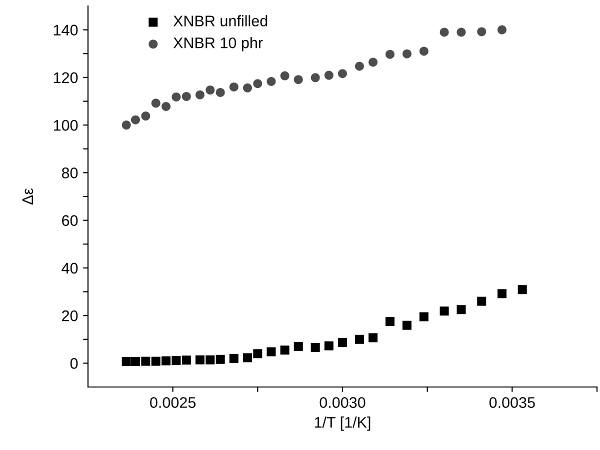 Image resolution: width=600 pixels, height=450 pixels. What do you see at coordinates (66, 78) in the screenshot?
I see `y-tick-label: 120` at bounding box center [66, 78].